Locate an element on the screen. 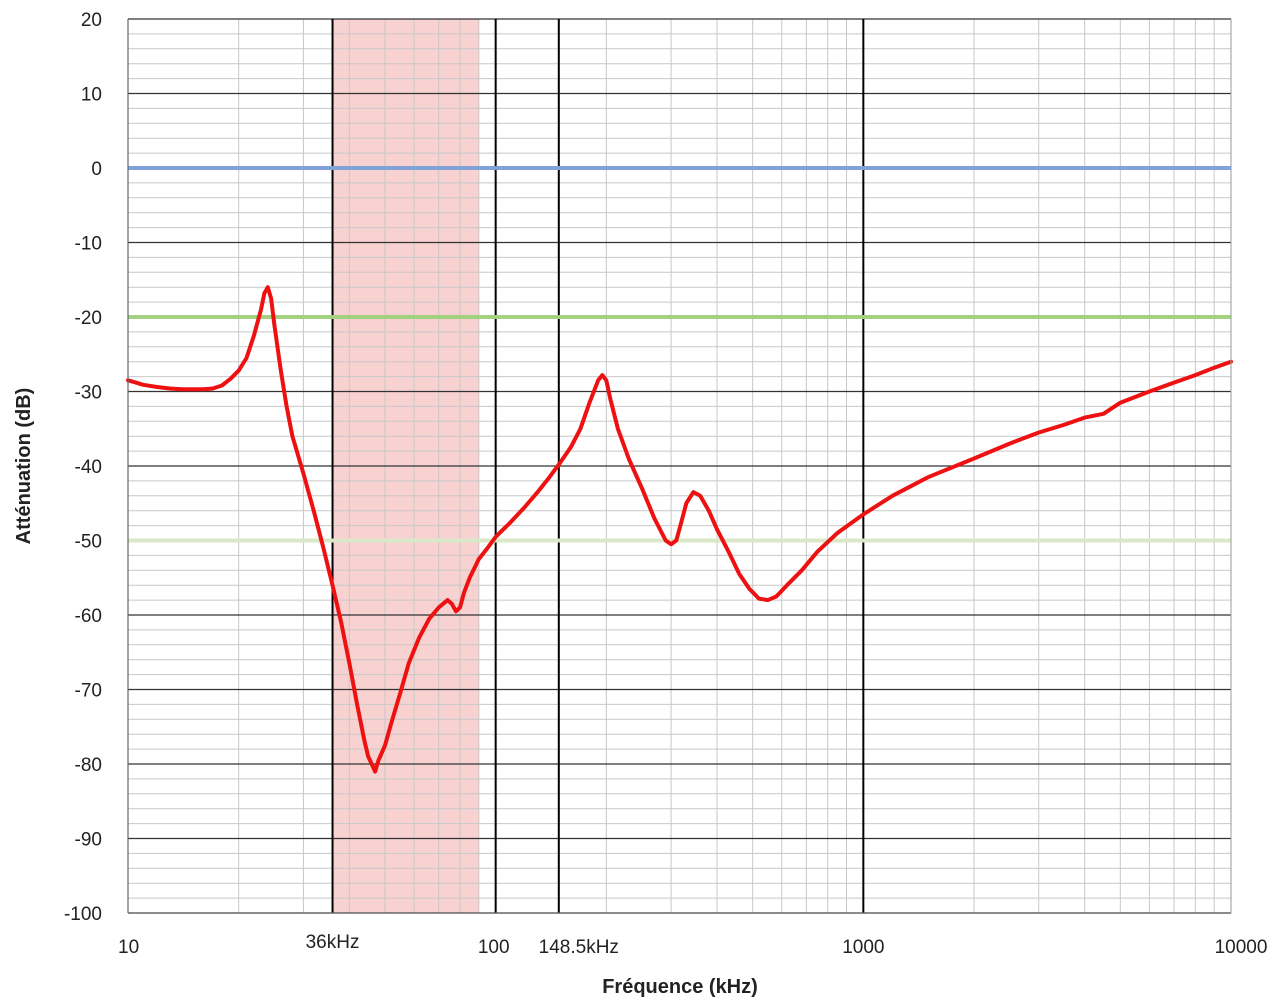 This screenshot has height=1001, width=1281. y-tick-label: -80 is located at coordinates (88, 765).